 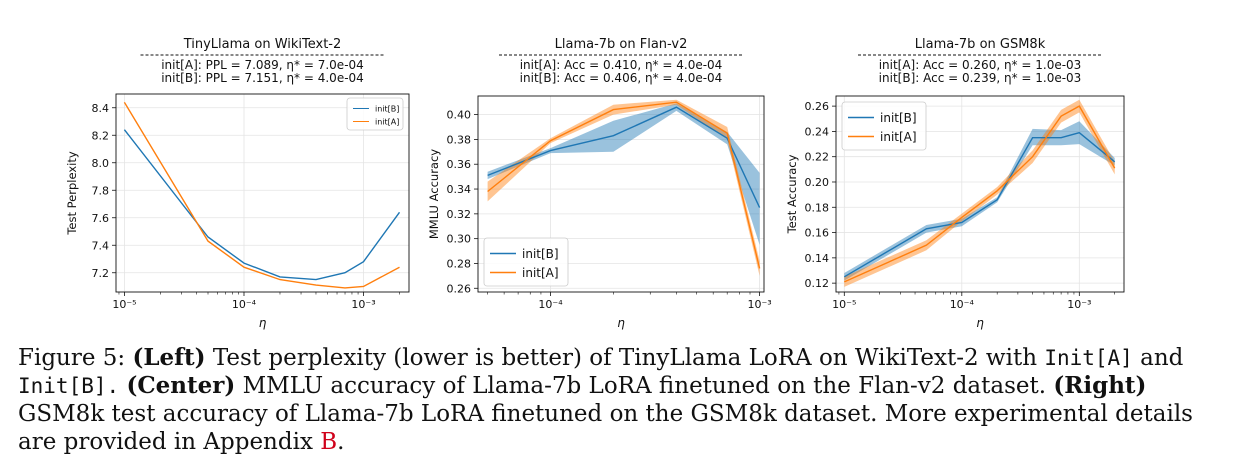 What do you see at coordinates (459, 239) in the screenshot?
I see `y-tick-label: 0.30` at bounding box center [459, 239].